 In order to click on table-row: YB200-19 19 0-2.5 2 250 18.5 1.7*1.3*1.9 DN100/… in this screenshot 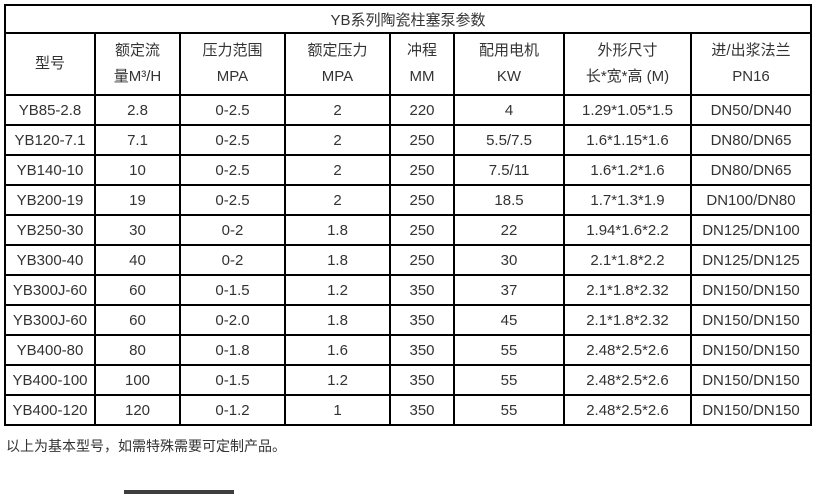, I will do `click(408, 200)`.